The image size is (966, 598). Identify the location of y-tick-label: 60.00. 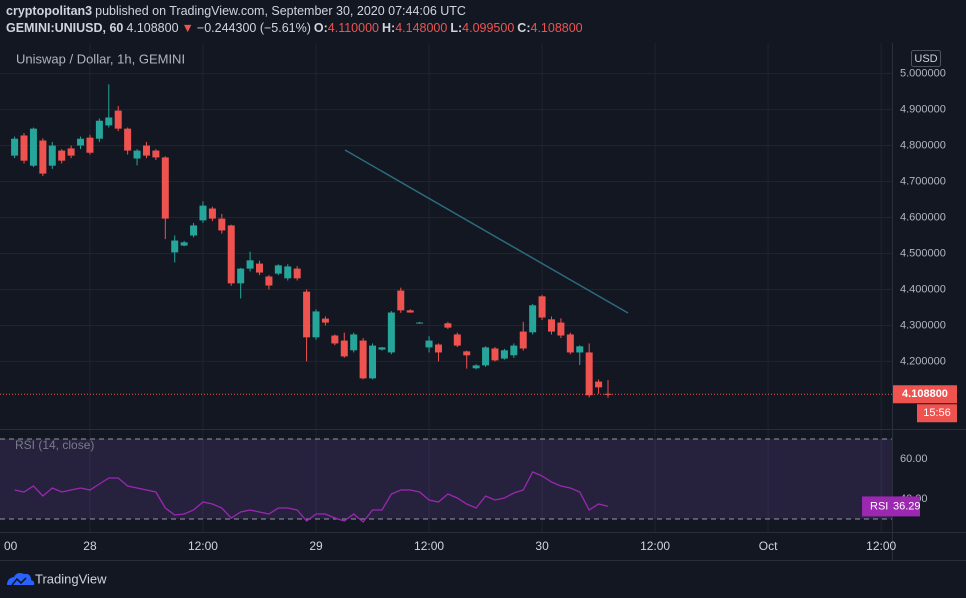
(914, 459).